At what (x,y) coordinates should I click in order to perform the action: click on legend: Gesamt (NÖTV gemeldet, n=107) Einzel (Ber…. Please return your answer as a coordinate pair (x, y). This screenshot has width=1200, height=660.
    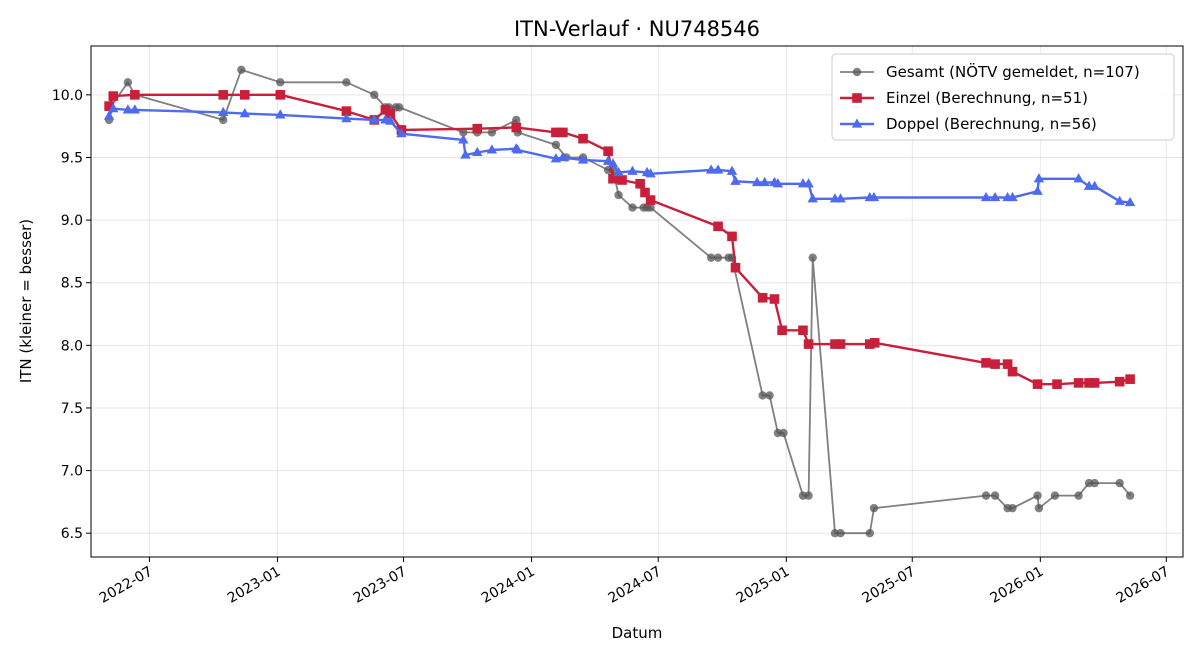
    Looking at the image, I should click on (1003, 97).